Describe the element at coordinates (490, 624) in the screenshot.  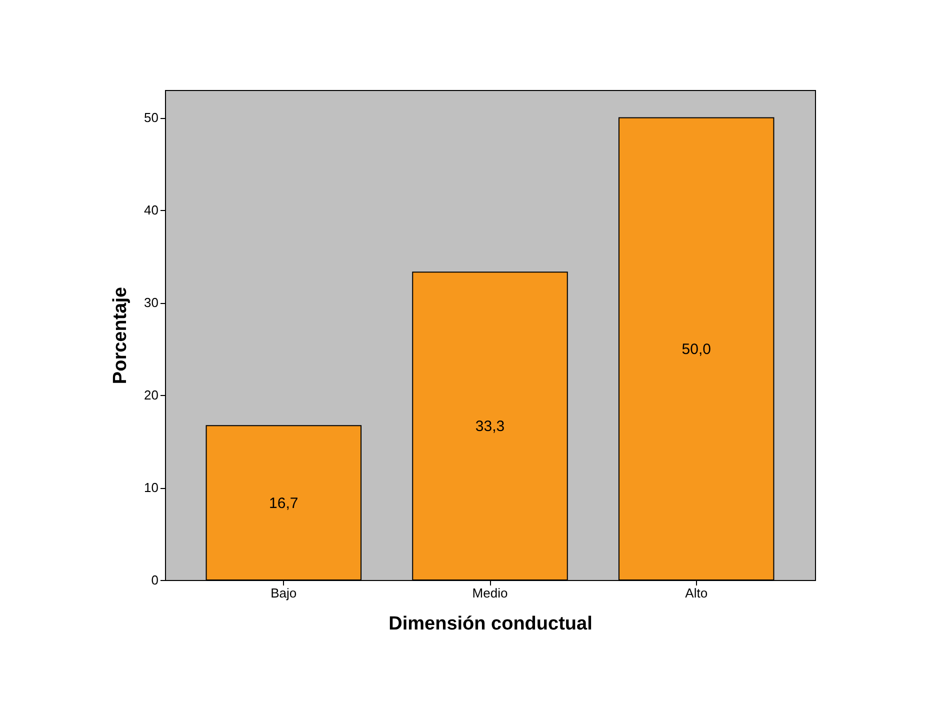
I see `x-axis-title: Dimensión conductual` at that location.